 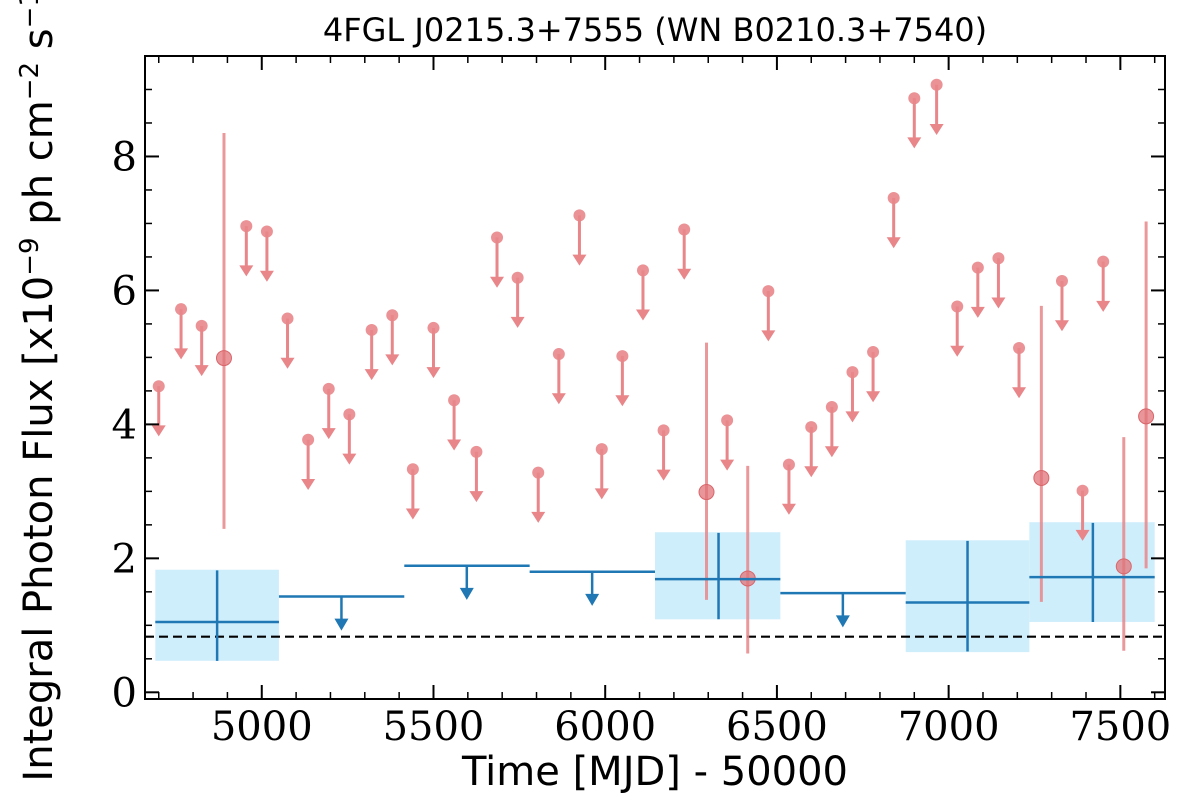 What do you see at coordinates (655, 30) in the screenshot?
I see `chart-title: 4FGL J0215.3+7555 (WN B0210.3+7540)` at bounding box center [655, 30].